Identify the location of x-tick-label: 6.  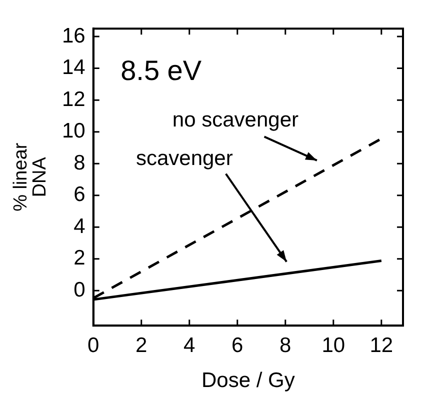
(238, 345).